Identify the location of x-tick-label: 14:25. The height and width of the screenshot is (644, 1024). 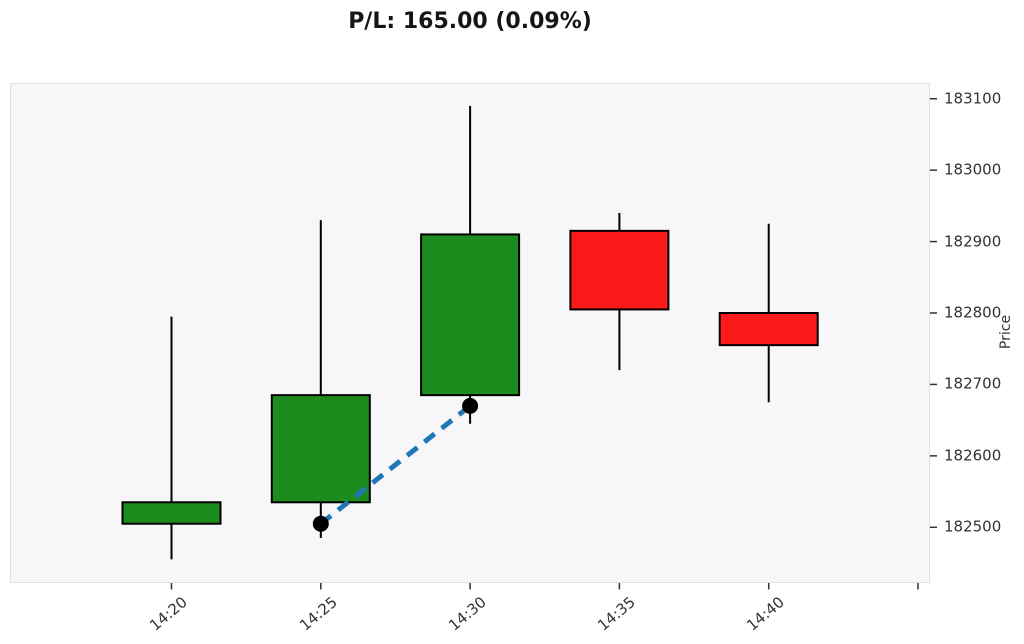
(318, 614).